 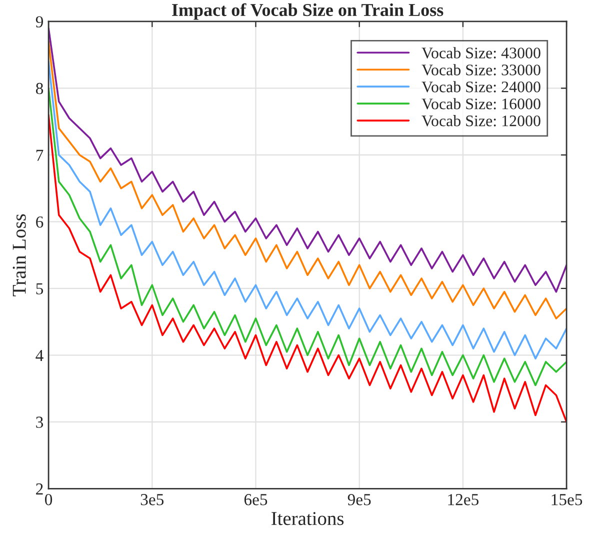 What do you see at coordinates (152, 500) in the screenshot?
I see `x-tick-label: 3e5` at bounding box center [152, 500].